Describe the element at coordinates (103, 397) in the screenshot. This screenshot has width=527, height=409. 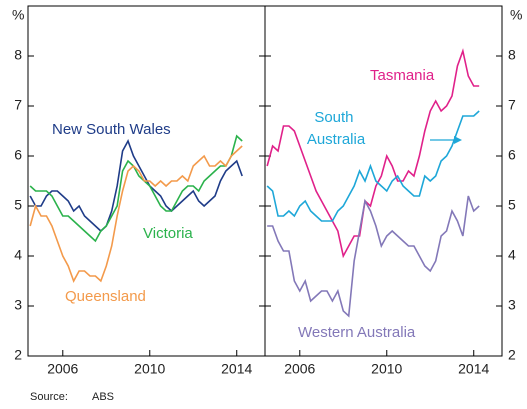
I see `source: ABS` at that location.